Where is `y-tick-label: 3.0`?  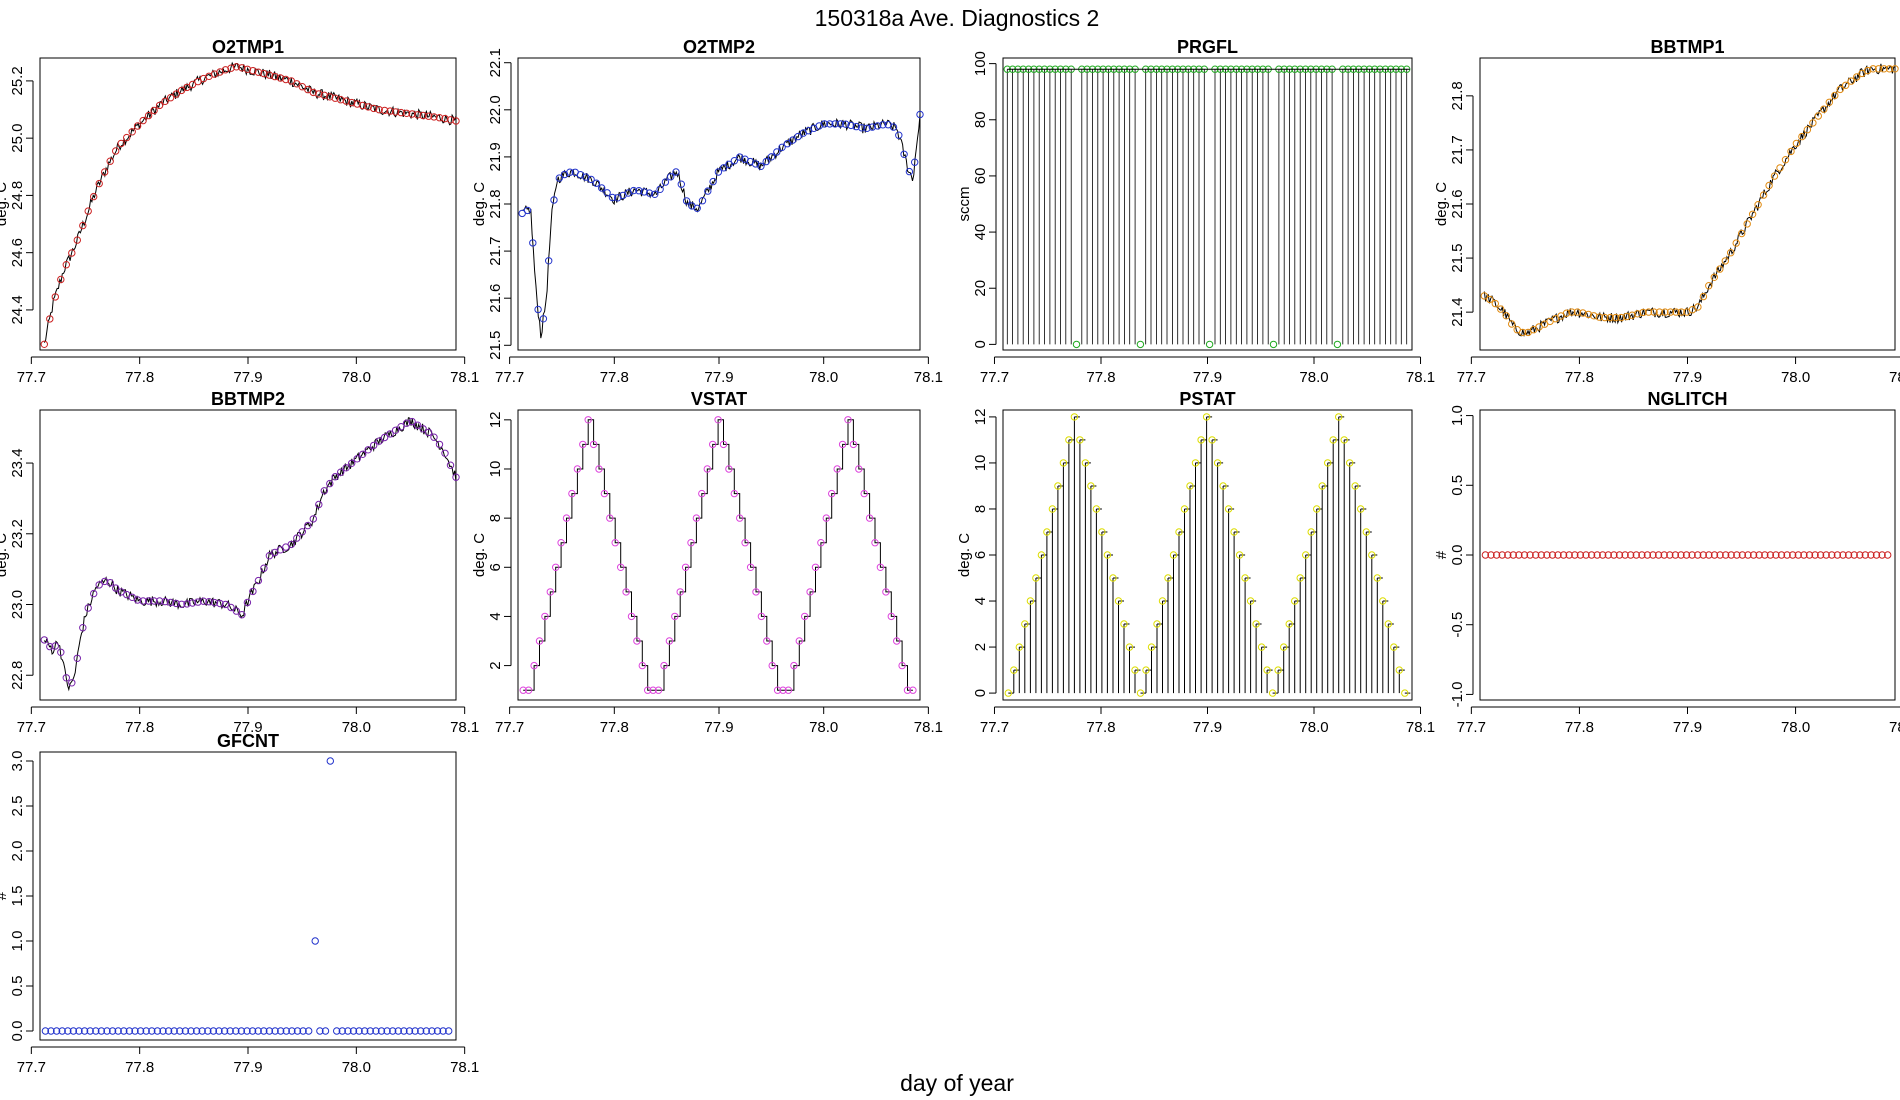 y-tick-label: 3.0 is located at coordinates (17, 761).